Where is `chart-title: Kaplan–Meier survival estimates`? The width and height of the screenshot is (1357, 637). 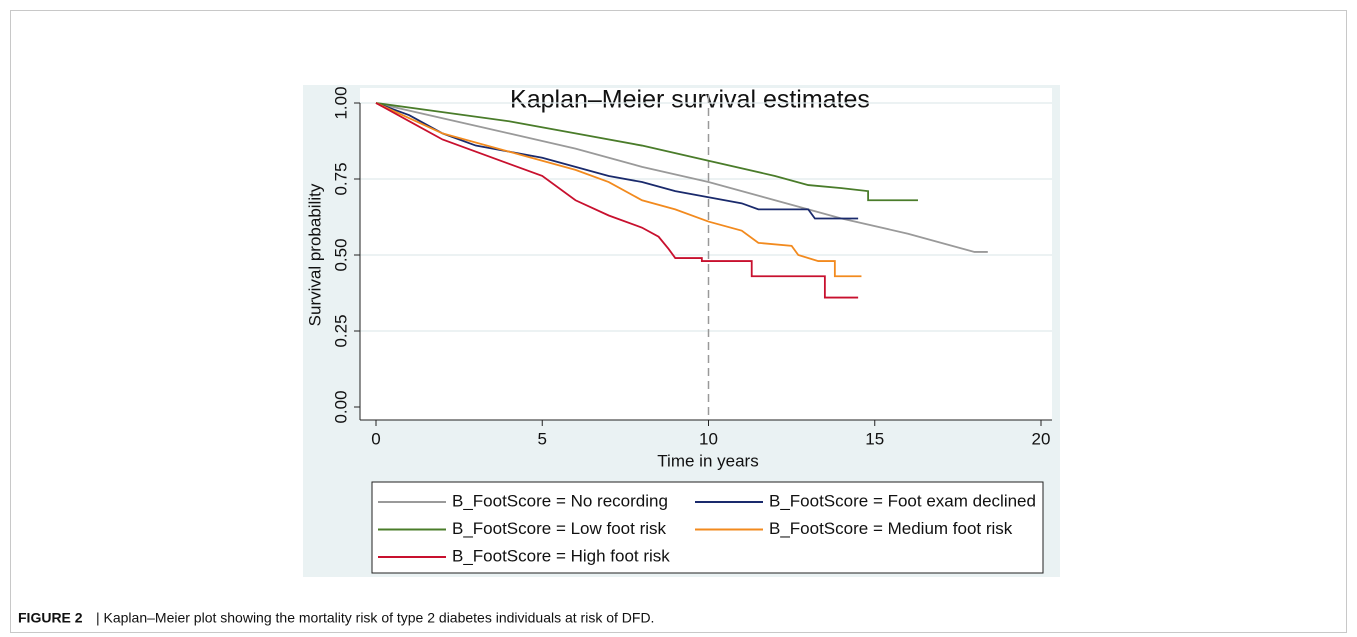 chart-title: Kaplan–Meier survival estimates is located at coordinates (690, 100).